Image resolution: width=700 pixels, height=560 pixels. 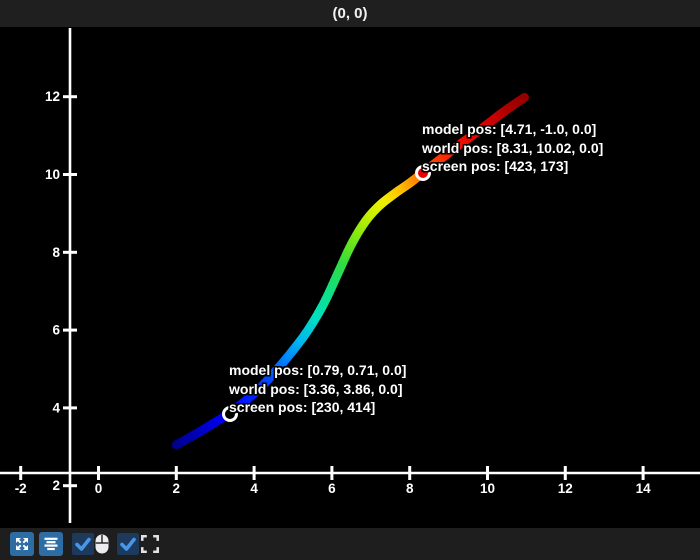 I want to click on align-center-lines-button, so click(x=51, y=544).